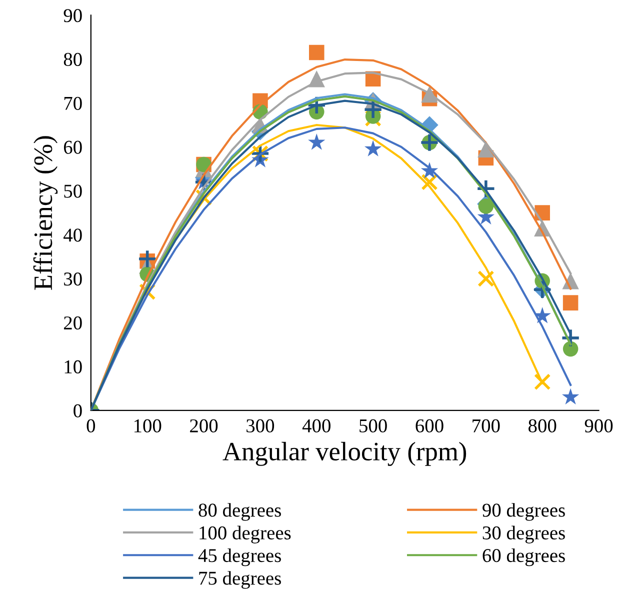 The width and height of the screenshot is (627, 608). What do you see at coordinates (240, 580) in the screenshot?
I see `legend-label: 75 degrees` at bounding box center [240, 580].